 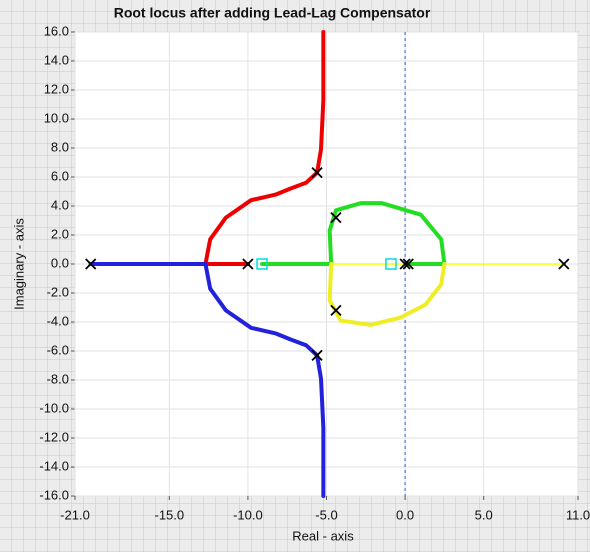 I want to click on y-tick-label: 16.0, so click(x=56, y=30).